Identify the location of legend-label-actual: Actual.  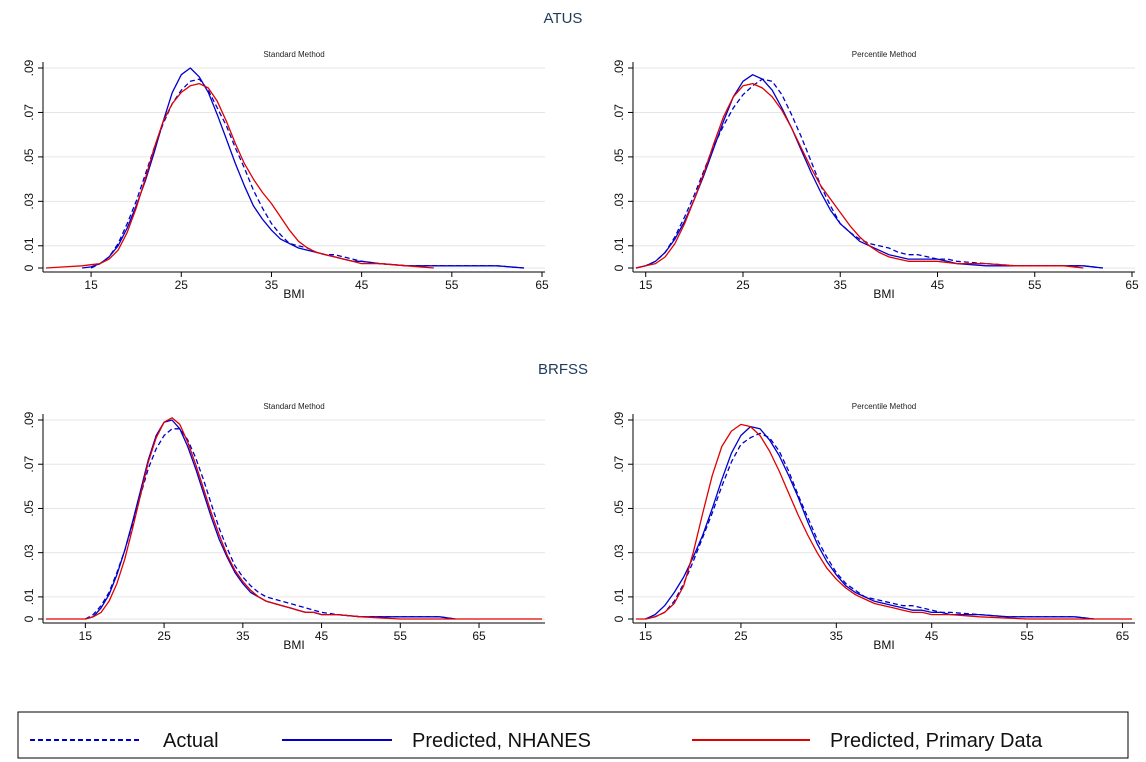
(191, 741).